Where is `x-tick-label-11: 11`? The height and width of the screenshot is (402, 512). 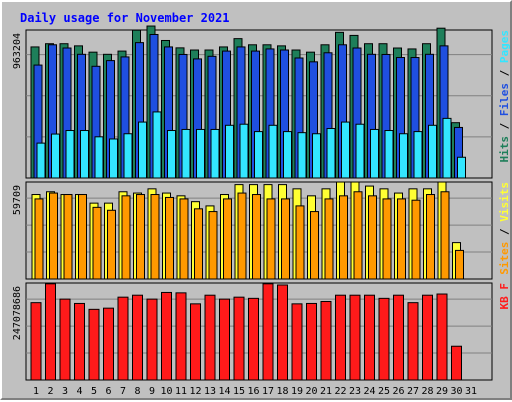
x-tick-label-11: 11 is located at coordinates (181, 391).